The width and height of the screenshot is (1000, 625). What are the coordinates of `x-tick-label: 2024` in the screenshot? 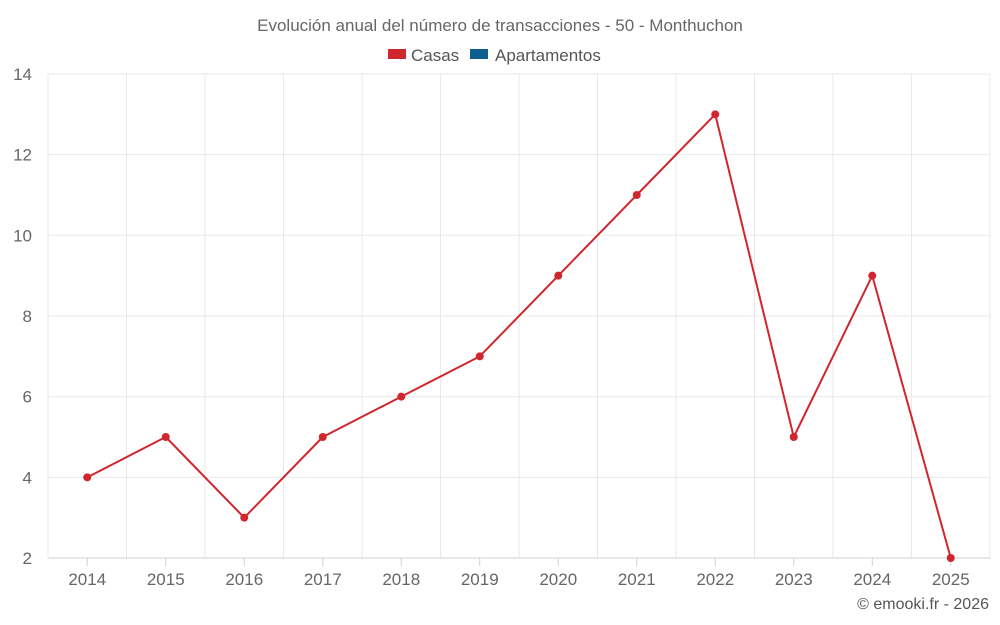 It's located at (872, 579).